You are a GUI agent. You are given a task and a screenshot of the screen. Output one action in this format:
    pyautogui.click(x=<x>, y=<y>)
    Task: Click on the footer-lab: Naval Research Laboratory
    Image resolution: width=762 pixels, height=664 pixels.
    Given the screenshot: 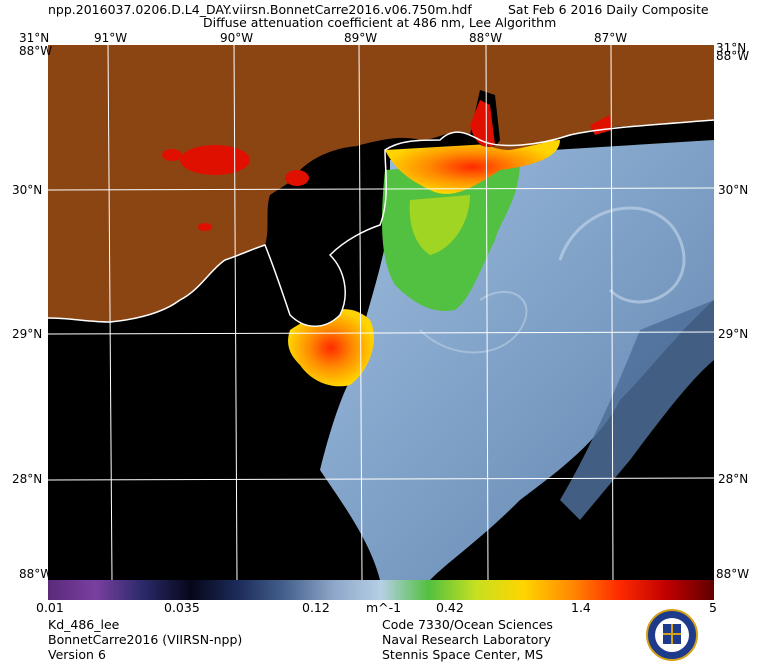 What is the action you would take?
    pyautogui.click(x=466, y=639)
    